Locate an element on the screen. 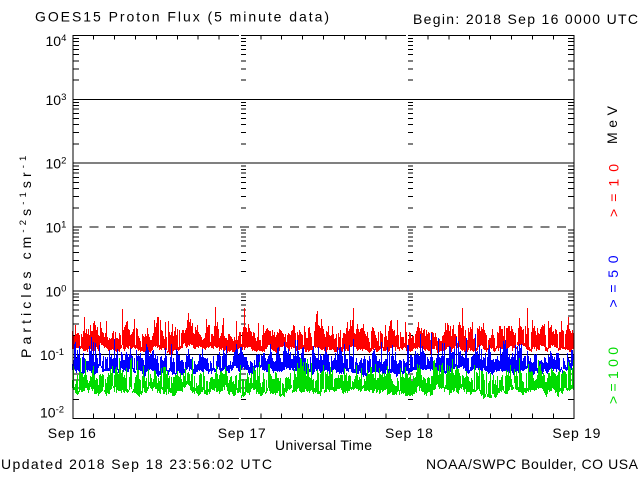 This screenshot has height=485, width=640. svg-text: Universal Time is located at coordinates (323, 445).